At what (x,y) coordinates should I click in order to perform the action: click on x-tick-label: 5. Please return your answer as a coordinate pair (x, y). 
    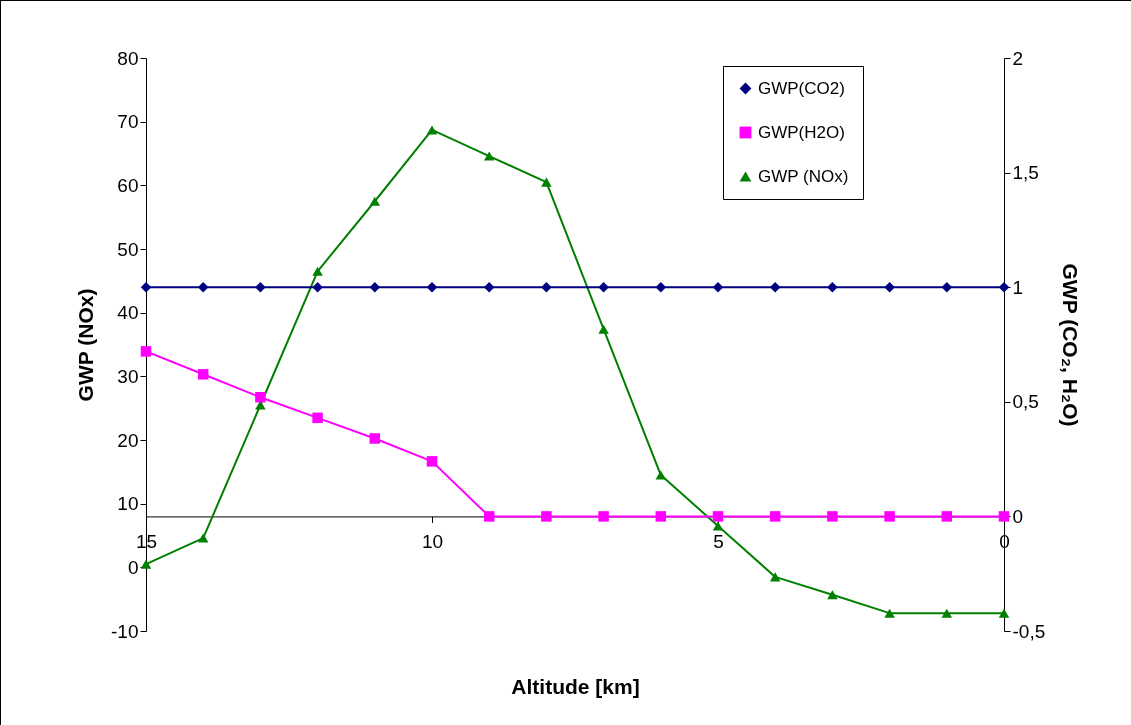
    Looking at the image, I should click on (718, 541).